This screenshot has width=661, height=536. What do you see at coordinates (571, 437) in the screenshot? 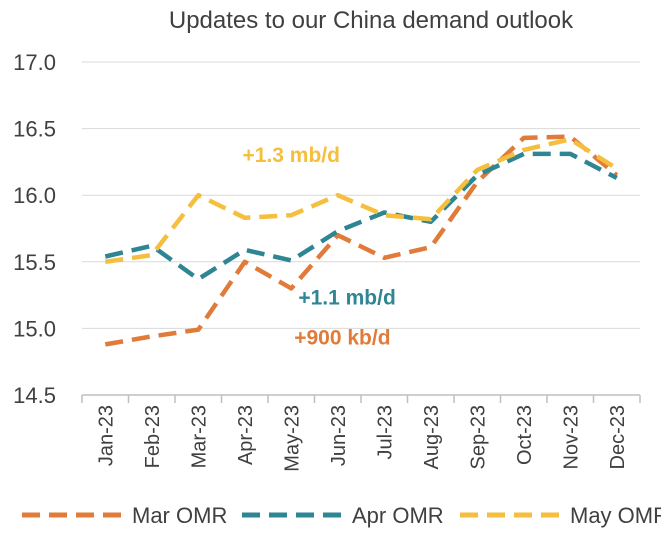
I see `x-tick-label: Nov-23` at bounding box center [571, 437].